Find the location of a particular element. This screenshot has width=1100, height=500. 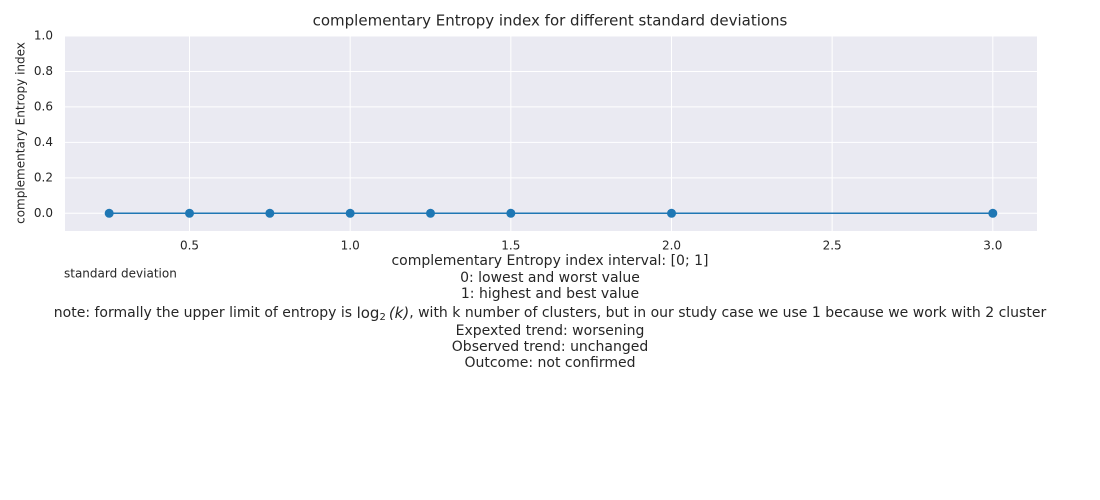

x-axis-label: standard deviation is located at coordinates (120, 274).